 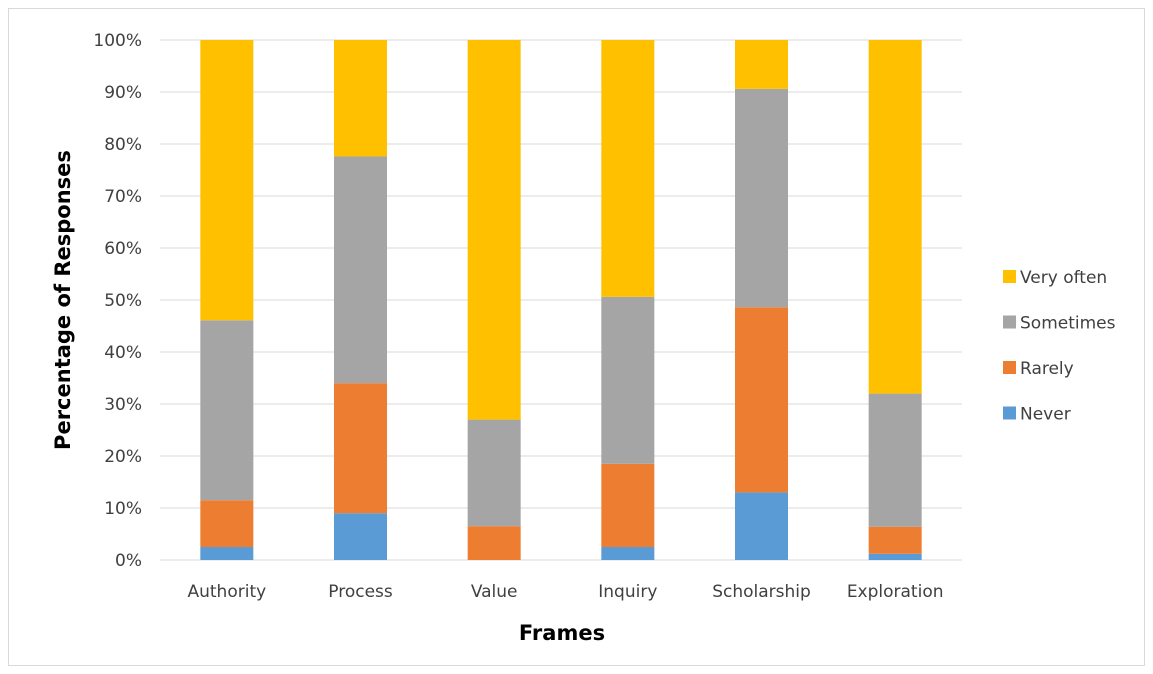 What do you see at coordinates (123, 509) in the screenshot?
I see `y-tick-label: 10%` at bounding box center [123, 509].